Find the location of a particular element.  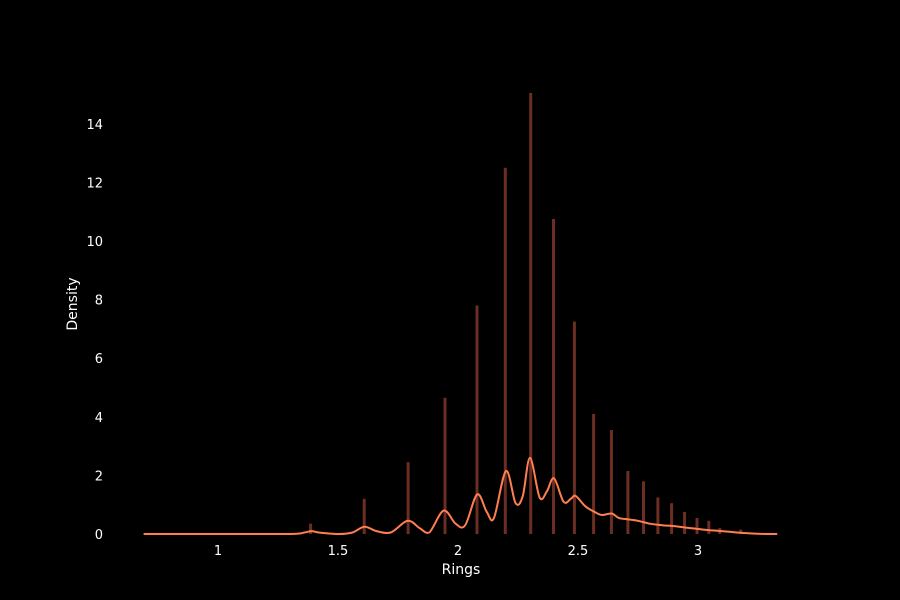

y-tick-label: 0 is located at coordinates (99, 535).